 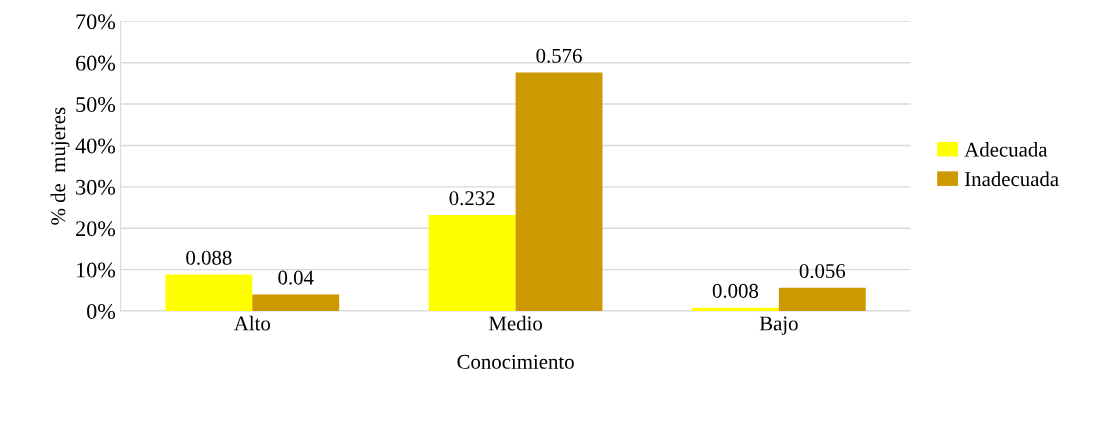 What do you see at coordinates (252, 323) in the screenshot?
I see `x-tick-label: Alto` at bounding box center [252, 323].